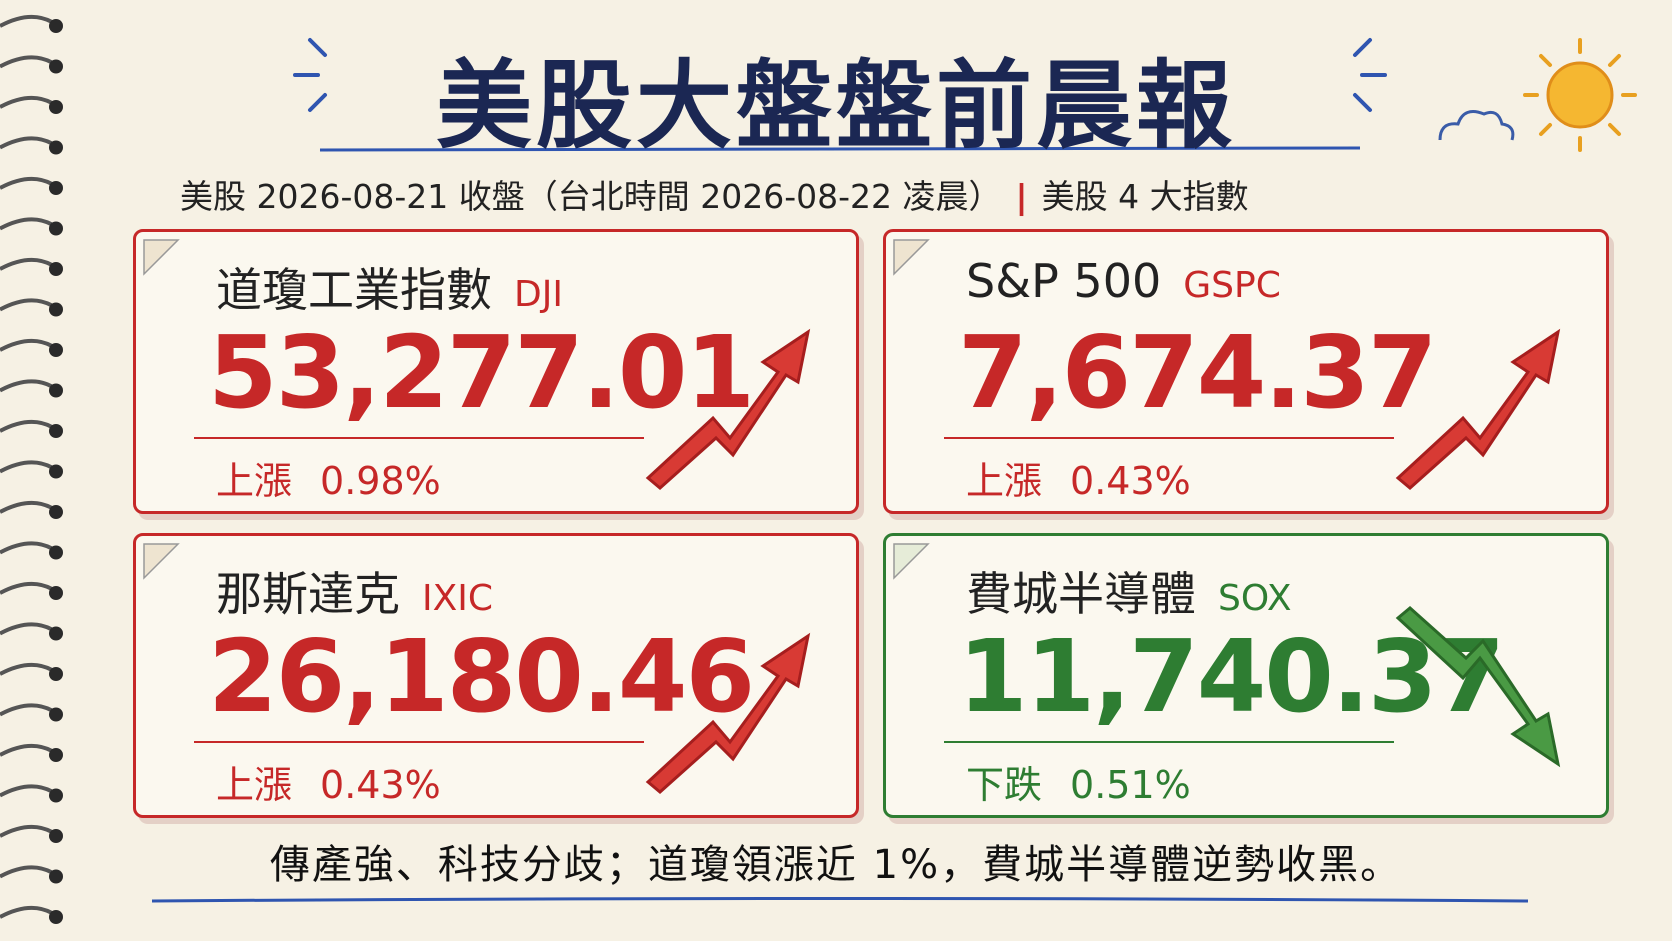 This screenshot has width=1672, height=941. I want to click on change-row: 上漲 0.98%, so click(328, 477).